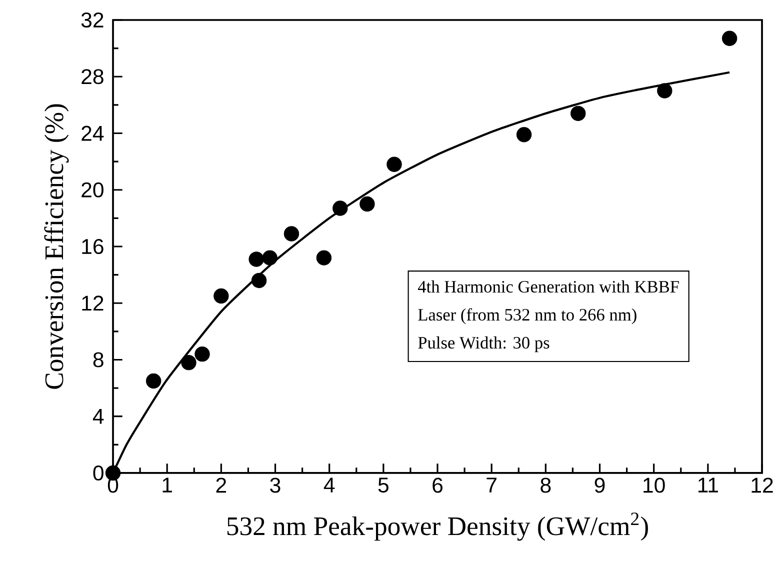 This screenshot has height=577, width=773. What do you see at coordinates (93, 303) in the screenshot?
I see `y-tick-label: 12` at bounding box center [93, 303].